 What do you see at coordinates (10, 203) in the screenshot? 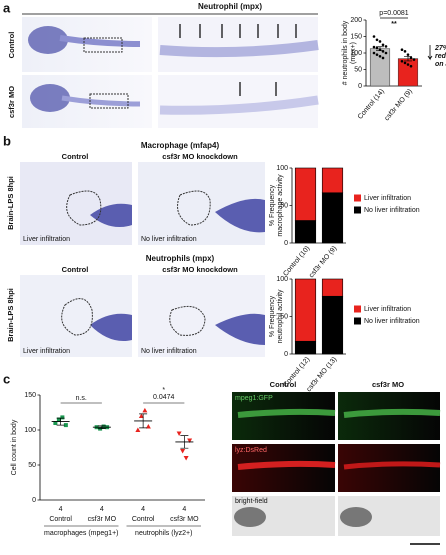
I see `row-label: Brain-LPS 8hpi` at bounding box center [10, 203].